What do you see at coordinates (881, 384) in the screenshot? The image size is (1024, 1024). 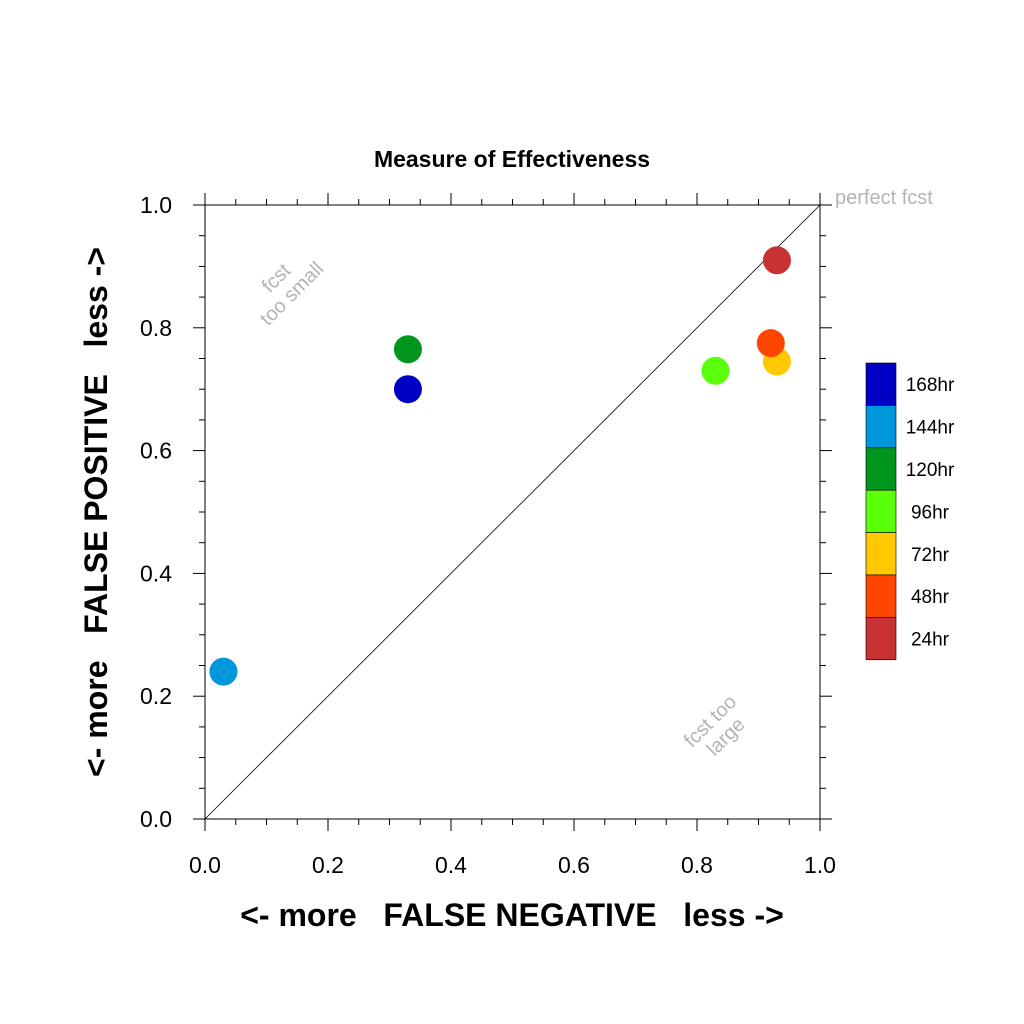 I see `legend-swatch-168hr` at bounding box center [881, 384].